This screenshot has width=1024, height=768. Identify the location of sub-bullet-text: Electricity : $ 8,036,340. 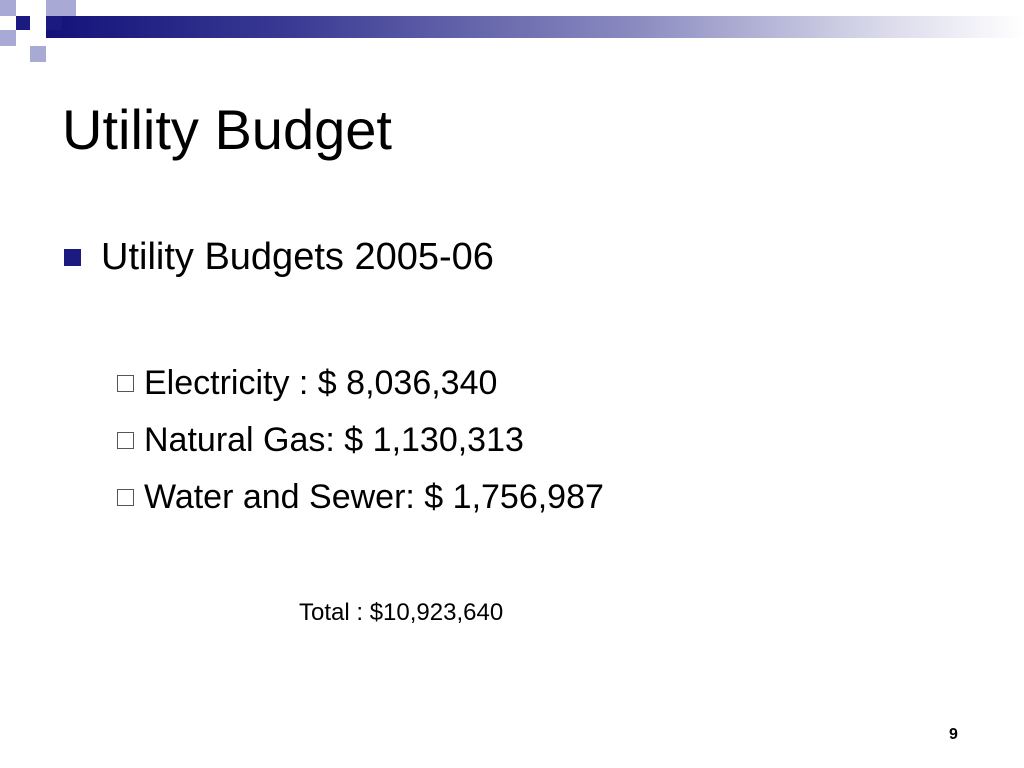
(321, 383).